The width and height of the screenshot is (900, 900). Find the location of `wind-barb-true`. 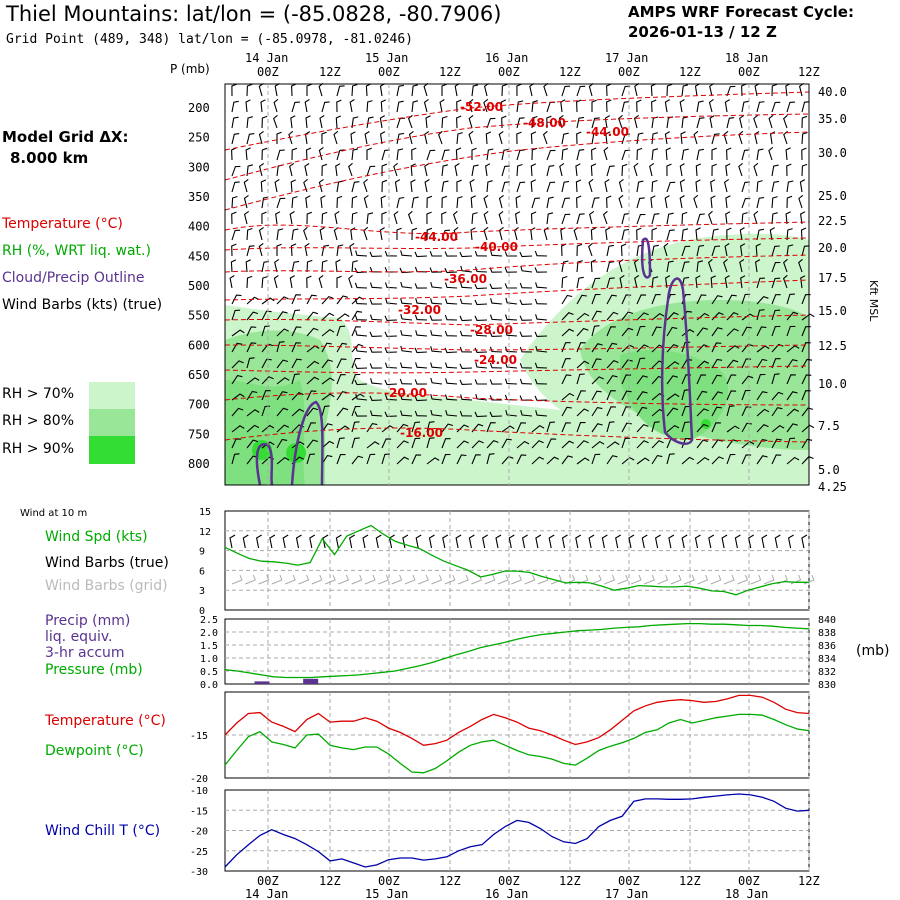

wind-barb-true is located at coordinates (471, 541).